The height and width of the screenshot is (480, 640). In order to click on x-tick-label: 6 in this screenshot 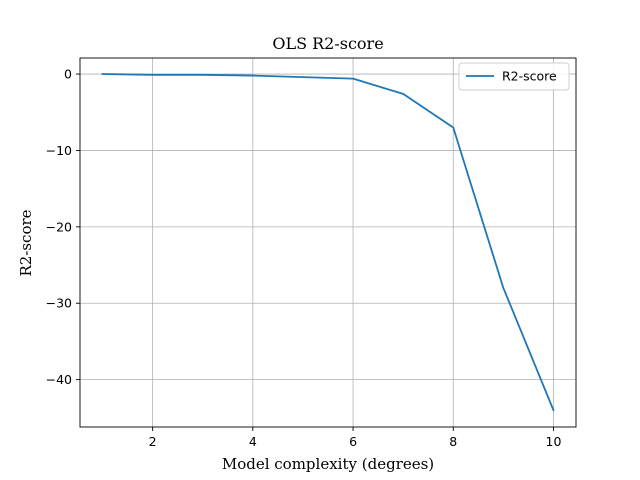, I will do `click(353, 441)`.